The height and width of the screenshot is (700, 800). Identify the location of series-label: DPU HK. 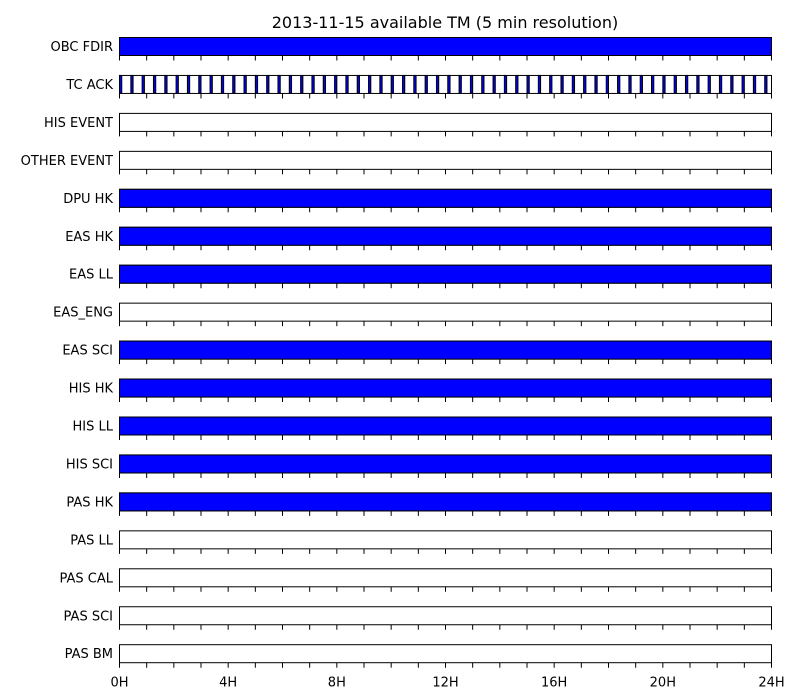
(88, 199).